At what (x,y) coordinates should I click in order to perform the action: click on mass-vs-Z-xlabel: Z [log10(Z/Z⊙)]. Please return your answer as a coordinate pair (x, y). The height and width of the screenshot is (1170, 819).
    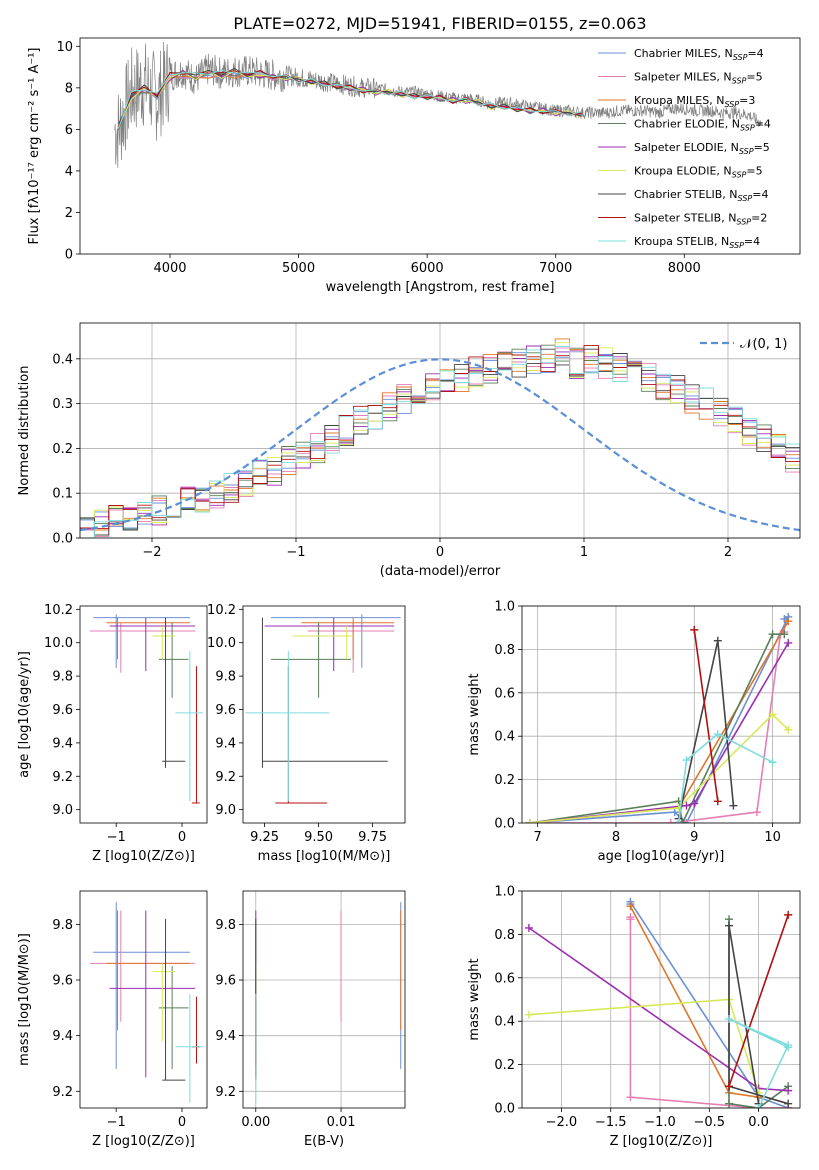
    Looking at the image, I should click on (143, 1141).